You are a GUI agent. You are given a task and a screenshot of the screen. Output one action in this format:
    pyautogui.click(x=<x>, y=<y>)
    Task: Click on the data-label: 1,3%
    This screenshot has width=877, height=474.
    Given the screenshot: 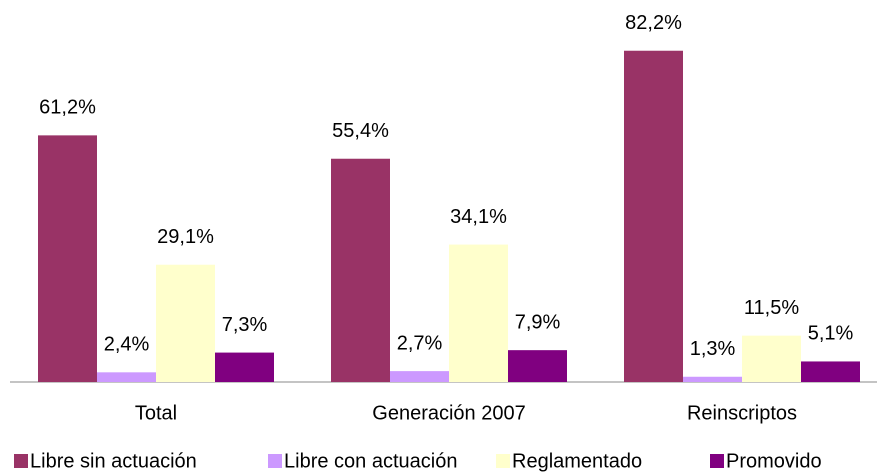 What is the action you would take?
    pyautogui.click(x=713, y=349)
    